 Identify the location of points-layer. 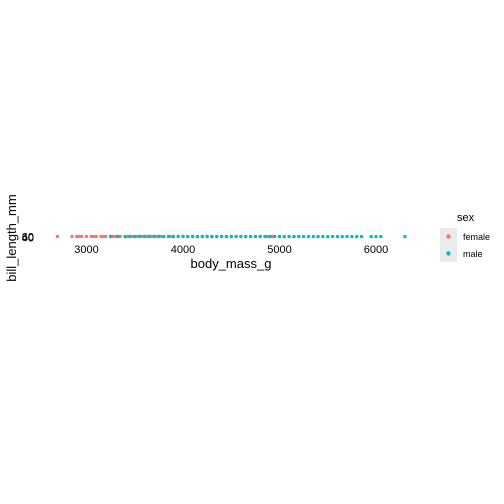
(231, 236).